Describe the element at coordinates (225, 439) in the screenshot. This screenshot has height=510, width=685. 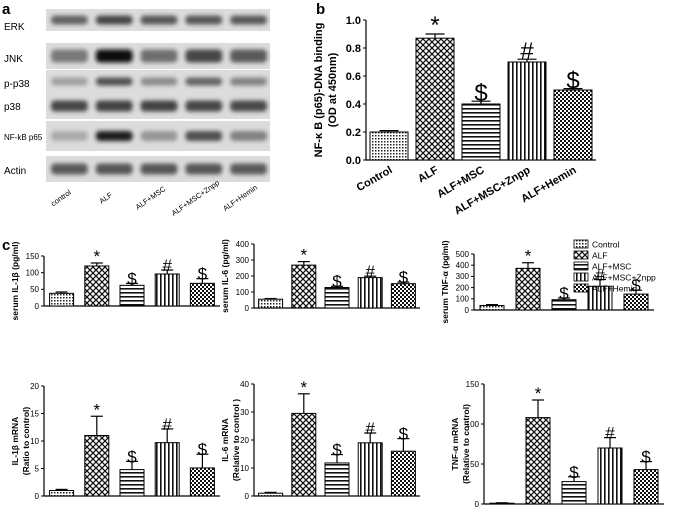
I see `y-axis-label: IL-6 mRNA` at that location.